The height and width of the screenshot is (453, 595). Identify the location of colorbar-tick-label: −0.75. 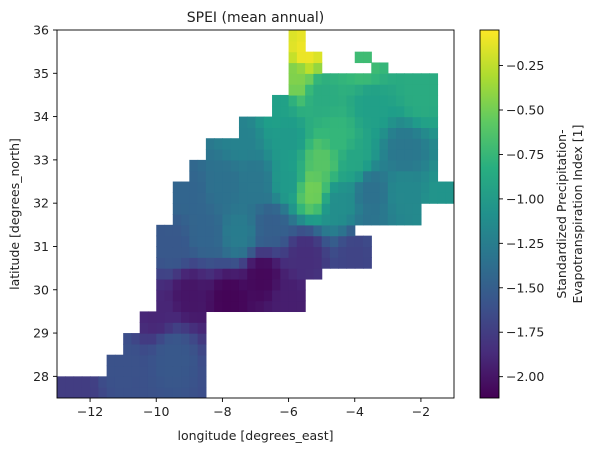
(525, 154).